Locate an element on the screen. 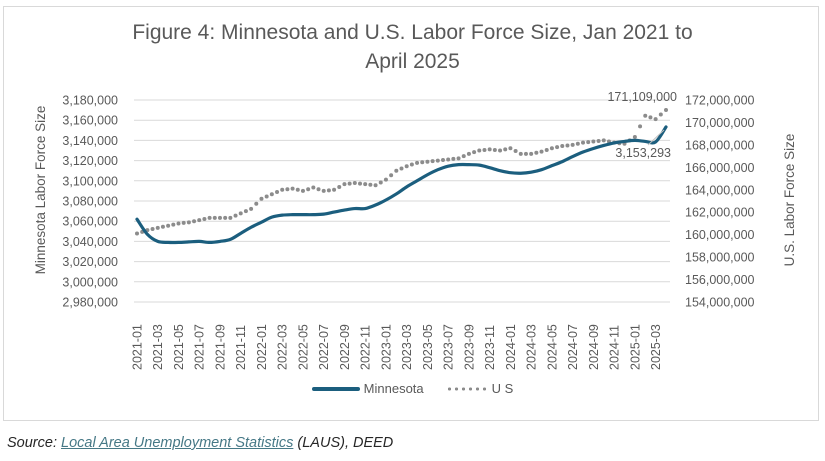 This screenshot has height=461, width=825. right-tick-label: 172,000,000 is located at coordinates (720, 101).